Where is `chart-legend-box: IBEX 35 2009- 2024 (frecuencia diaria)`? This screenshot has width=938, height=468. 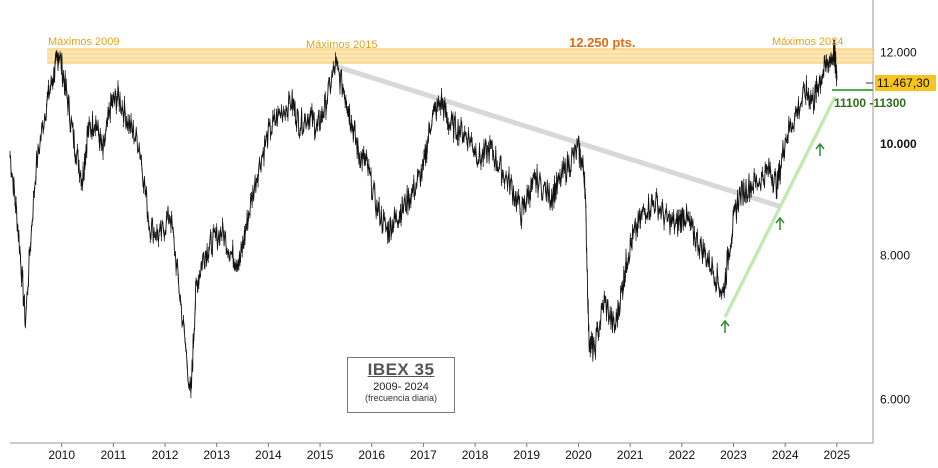 chart-legend-box: IBEX 35 2009- 2024 (frecuencia diaria) is located at coordinates (401, 385).